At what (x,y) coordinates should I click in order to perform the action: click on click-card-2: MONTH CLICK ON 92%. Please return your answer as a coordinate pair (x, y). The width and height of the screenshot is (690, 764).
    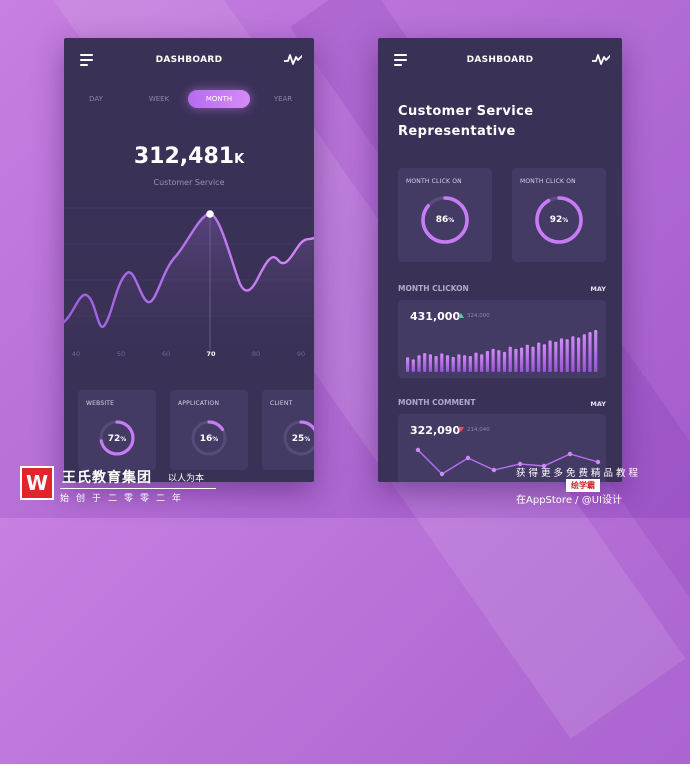
    Looking at the image, I should click on (559, 215).